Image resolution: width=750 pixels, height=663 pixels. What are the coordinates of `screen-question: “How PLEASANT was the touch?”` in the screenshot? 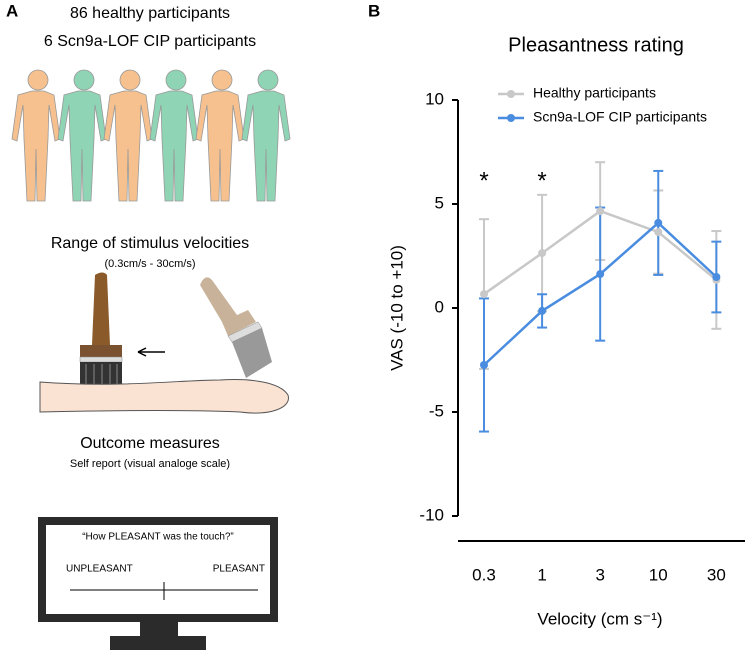 It's located at (158, 537).